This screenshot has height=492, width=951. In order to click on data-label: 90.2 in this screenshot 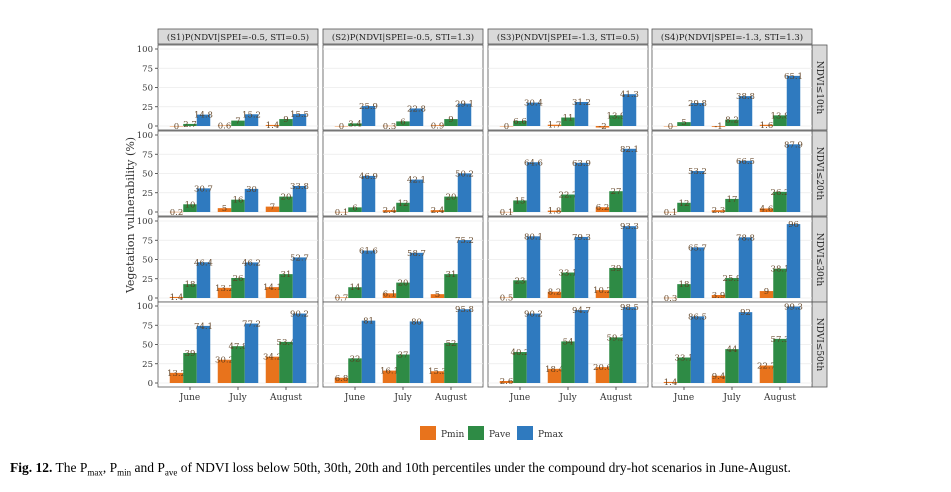, I will do `click(533, 315)`.